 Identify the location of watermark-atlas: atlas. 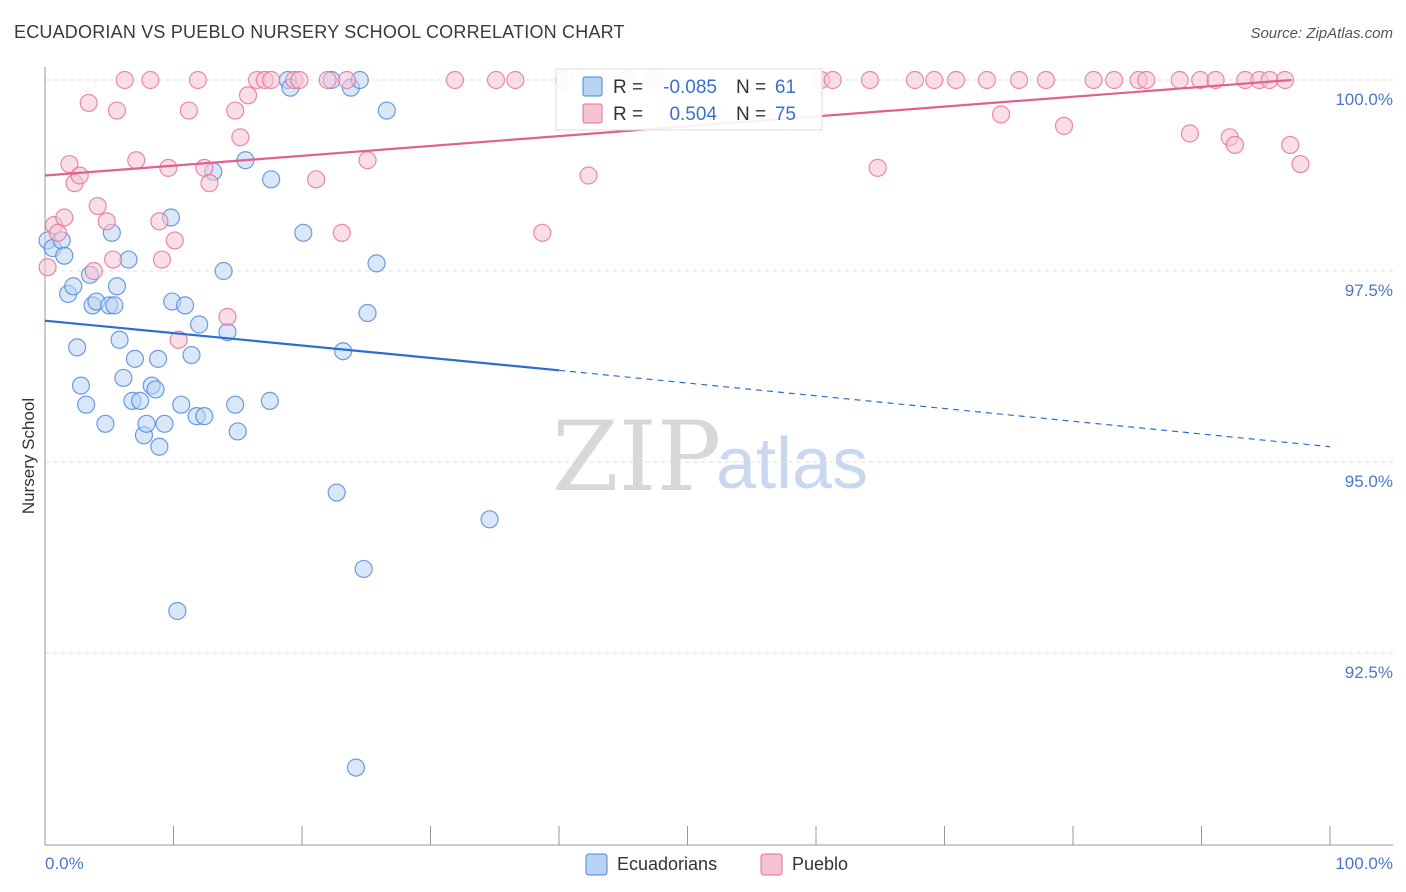
(792, 464).